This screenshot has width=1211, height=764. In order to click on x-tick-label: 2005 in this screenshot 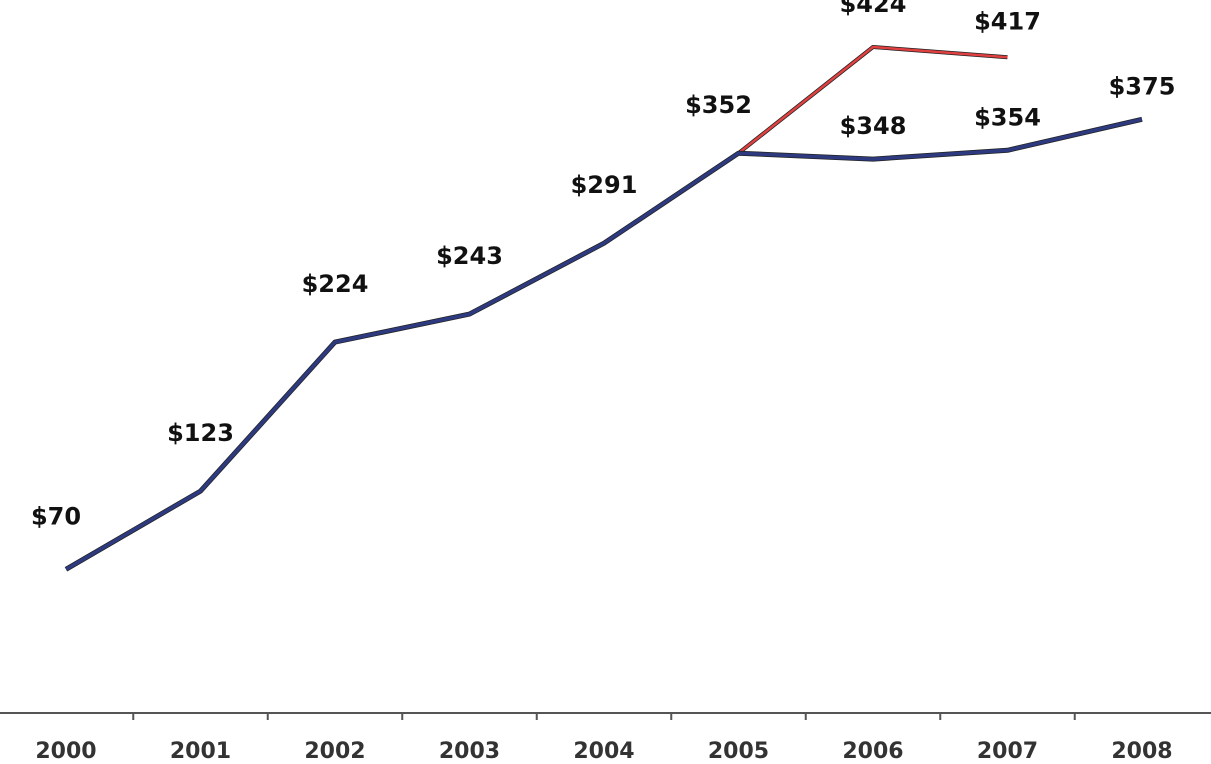, I will do `click(738, 751)`.